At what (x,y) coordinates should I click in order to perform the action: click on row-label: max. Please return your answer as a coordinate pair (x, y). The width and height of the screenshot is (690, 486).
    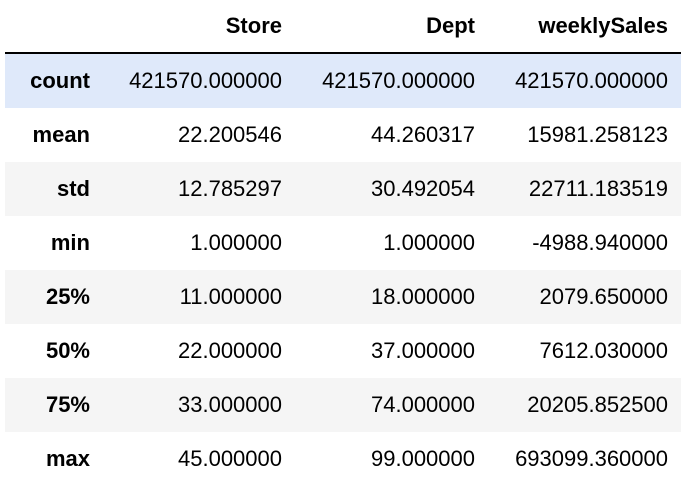
    Looking at the image, I should click on (67, 458).